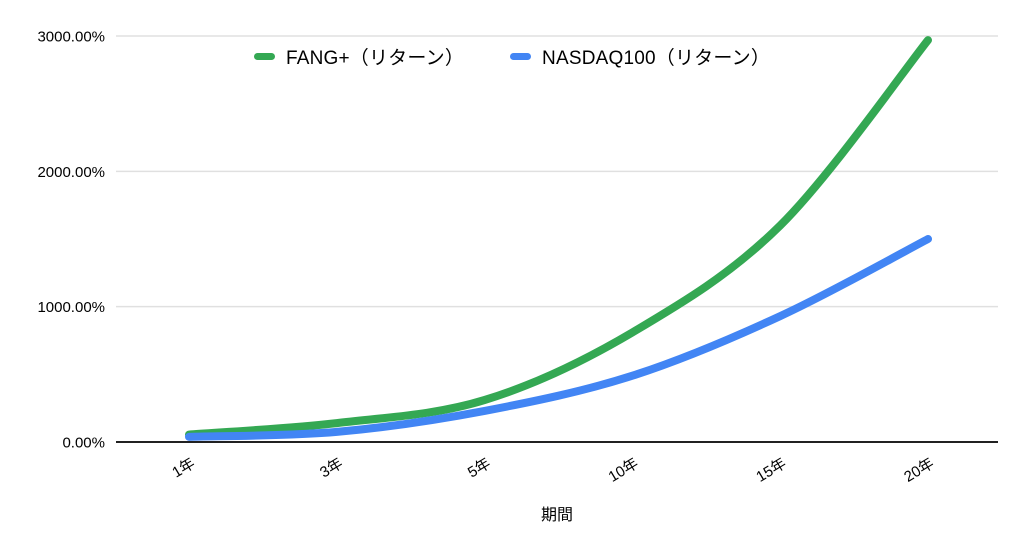 The image size is (1024, 549). Describe the element at coordinates (556, 515) in the screenshot. I see `x-axis-title: 期間` at that location.